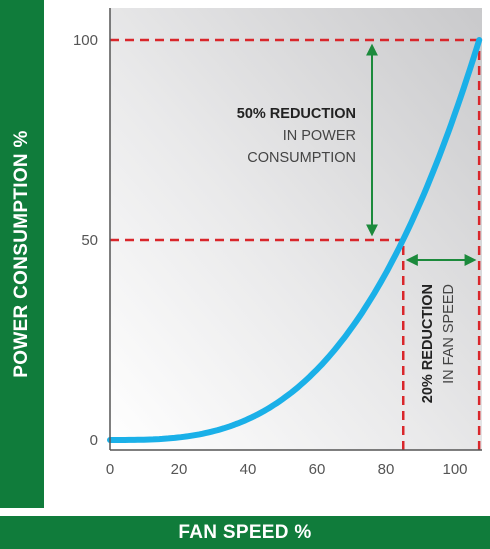 The height and width of the screenshot is (549, 490). Describe the element at coordinates (301, 158) in the screenshot. I see `power-reduction-line-2: CONSUMPTION` at that location.